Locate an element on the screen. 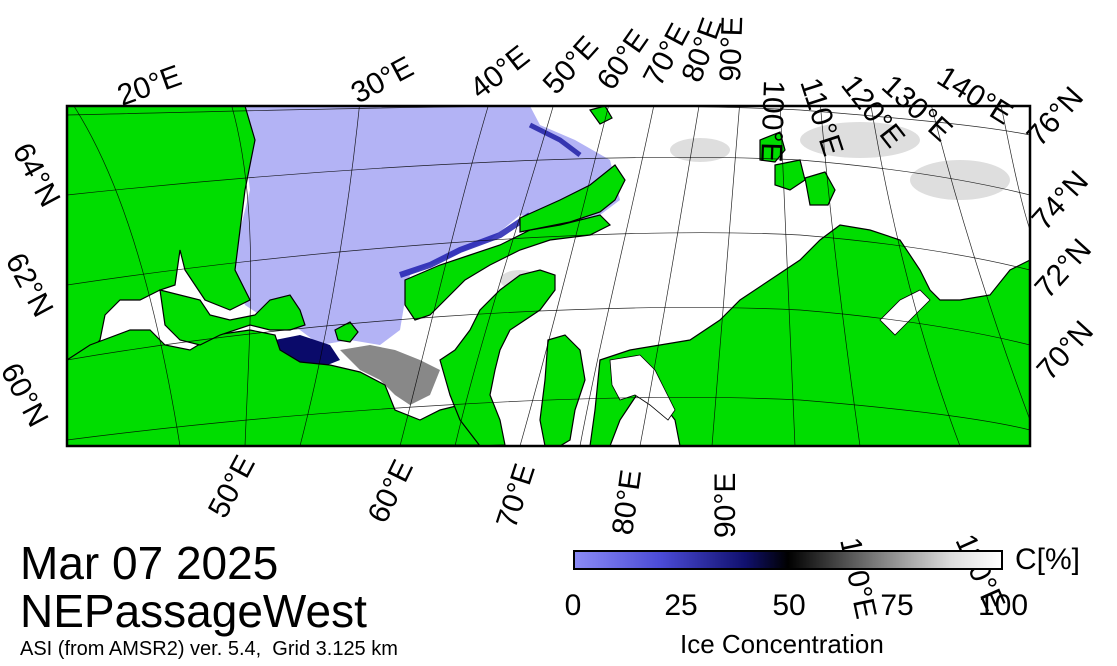 The width and height of the screenshot is (1117, 666). right-latitude-label: 74°N is located at coordinates (1060, 201).